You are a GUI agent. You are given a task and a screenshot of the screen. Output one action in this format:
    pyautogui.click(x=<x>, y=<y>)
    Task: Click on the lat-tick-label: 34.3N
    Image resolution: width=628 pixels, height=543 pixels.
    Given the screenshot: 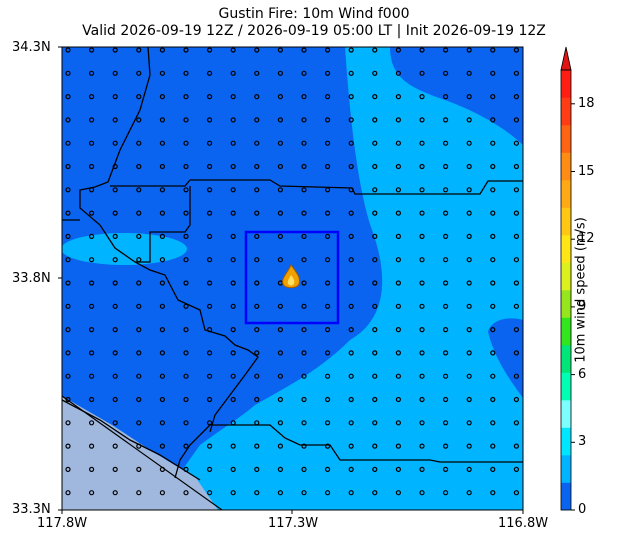 What is the action you would take?
    pyautogui.click(x=31, y=47)
    